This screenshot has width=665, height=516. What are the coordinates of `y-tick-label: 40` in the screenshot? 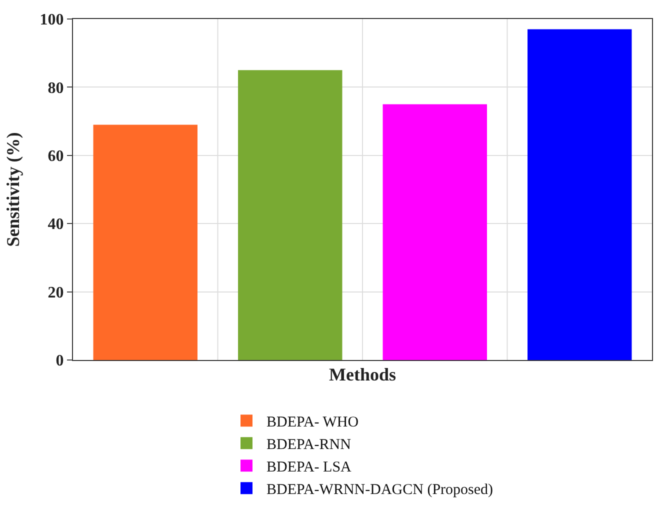 It's located at (56, 225).